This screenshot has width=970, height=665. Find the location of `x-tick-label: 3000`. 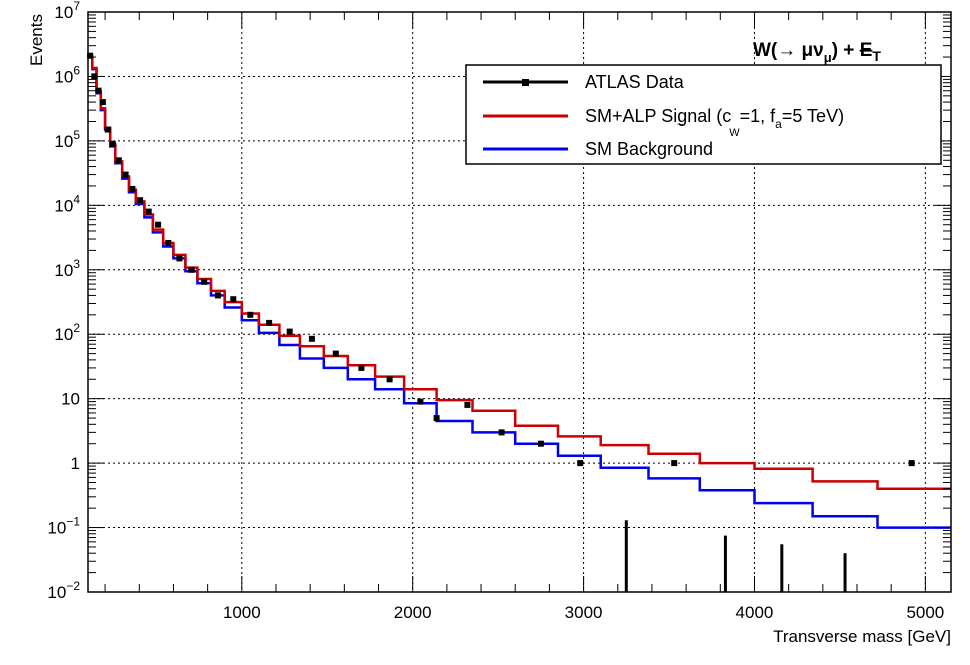

x-tick-label: 3000 is located at coordinates (584, 612).